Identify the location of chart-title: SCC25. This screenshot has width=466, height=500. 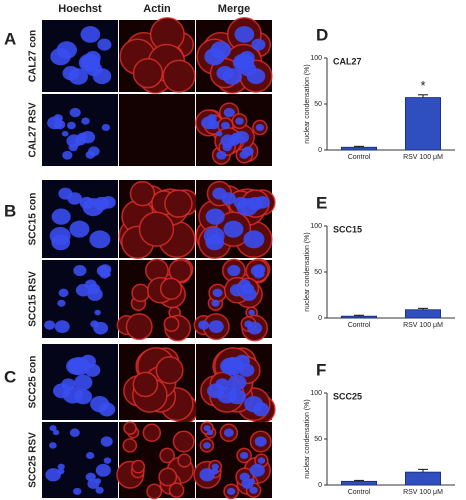
(347, 396).